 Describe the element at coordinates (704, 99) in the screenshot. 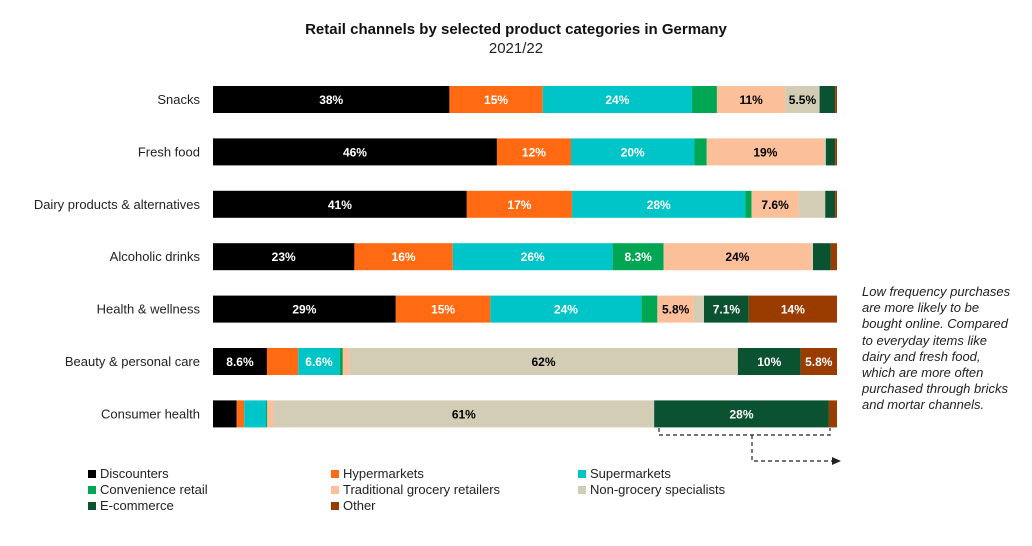

I see `bar-segment-snacks-convenience-retail` at that location.